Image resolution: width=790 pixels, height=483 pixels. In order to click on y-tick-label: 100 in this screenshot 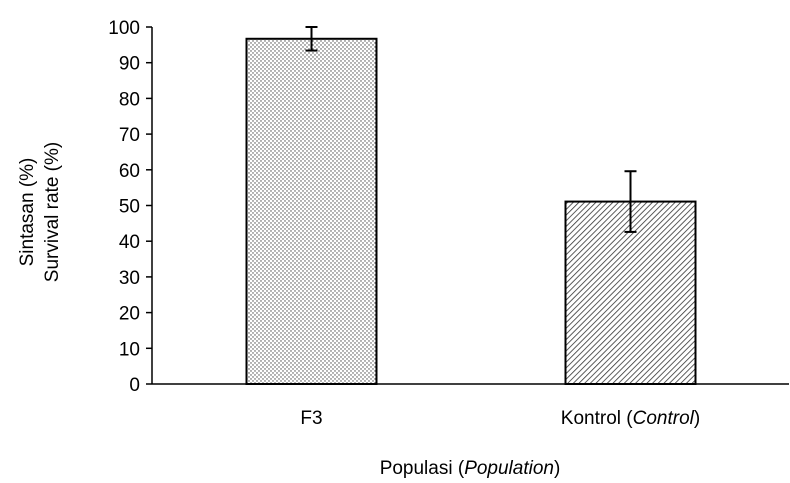, I will do `click(124, 28)`.